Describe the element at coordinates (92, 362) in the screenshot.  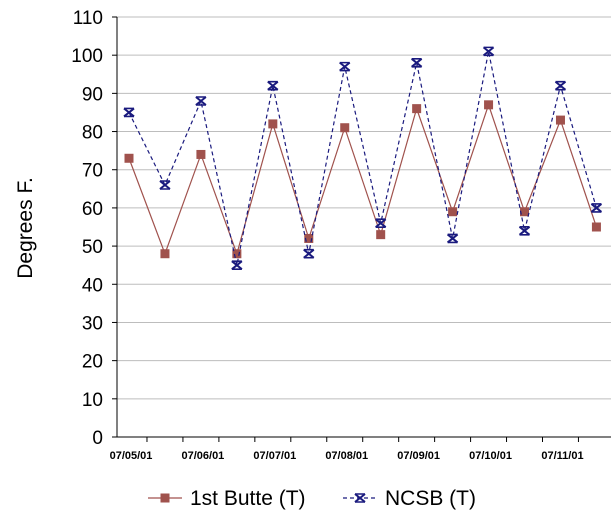
I see `y-tick-label: 20` at that location.